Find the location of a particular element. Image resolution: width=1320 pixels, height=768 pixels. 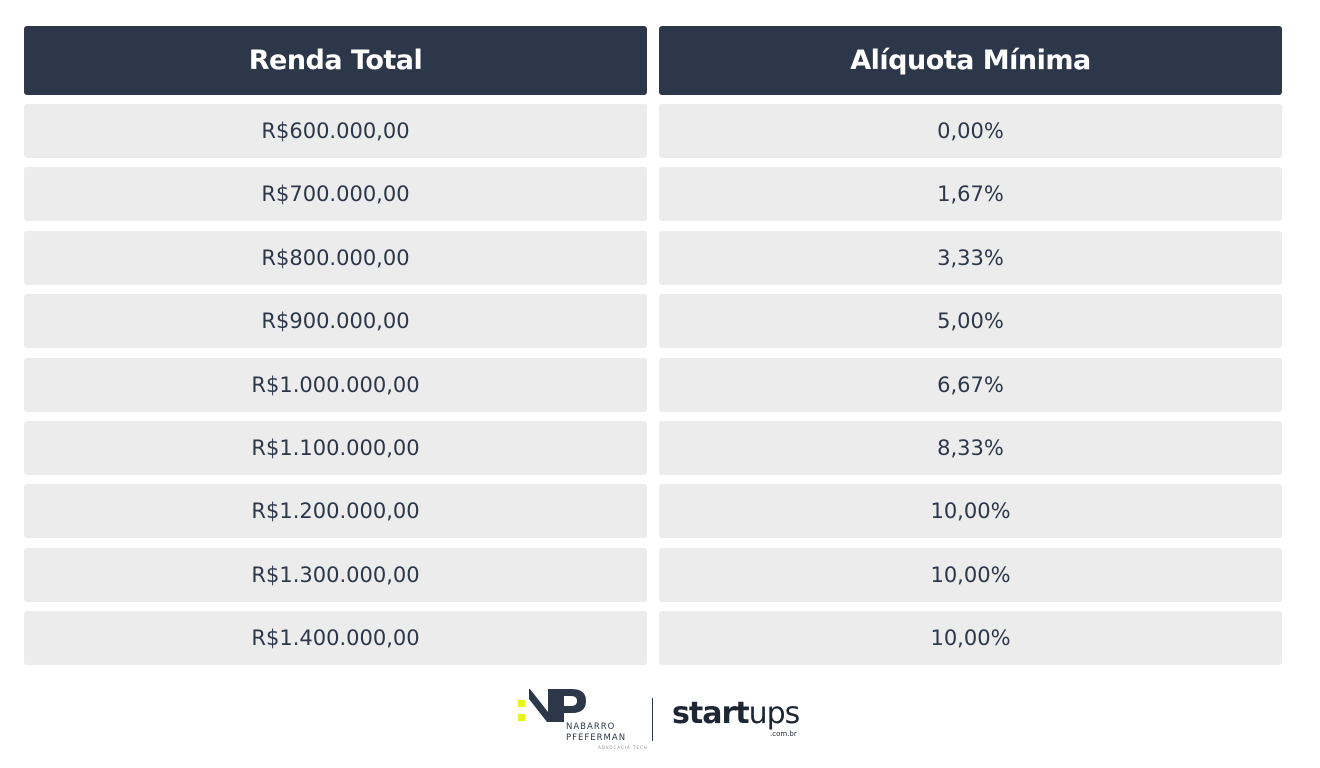

startups-logo-domain: .com.br is located at coordinates (783, 734).